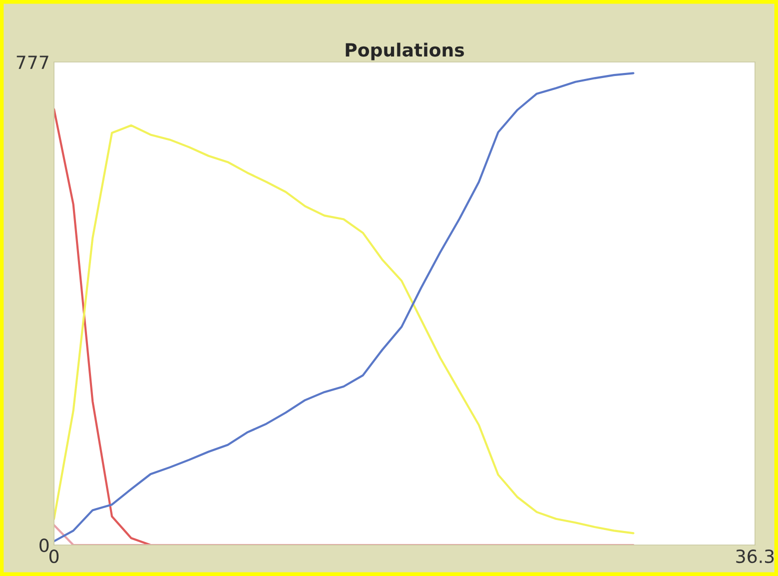 This screenshot has width=778, height=576. Describe the element at coordinates (755, 556) in the screenshot. I see `x-tick-label: 36.3` at that location.